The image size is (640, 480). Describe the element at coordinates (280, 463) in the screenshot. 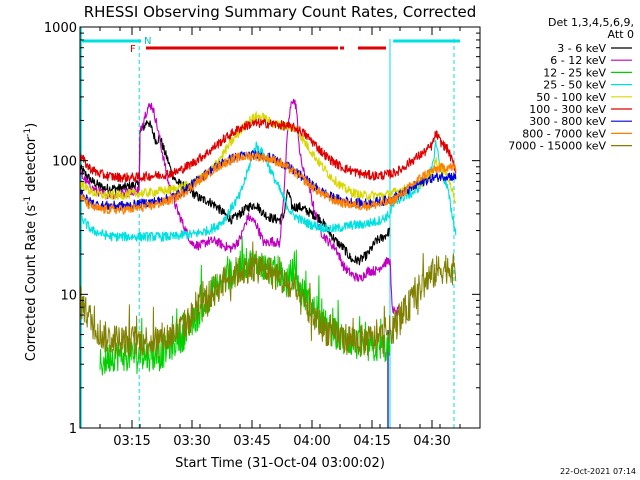

I see `x-axis-label: Start Time (31-Oct-04 03:00:02)` at that location.